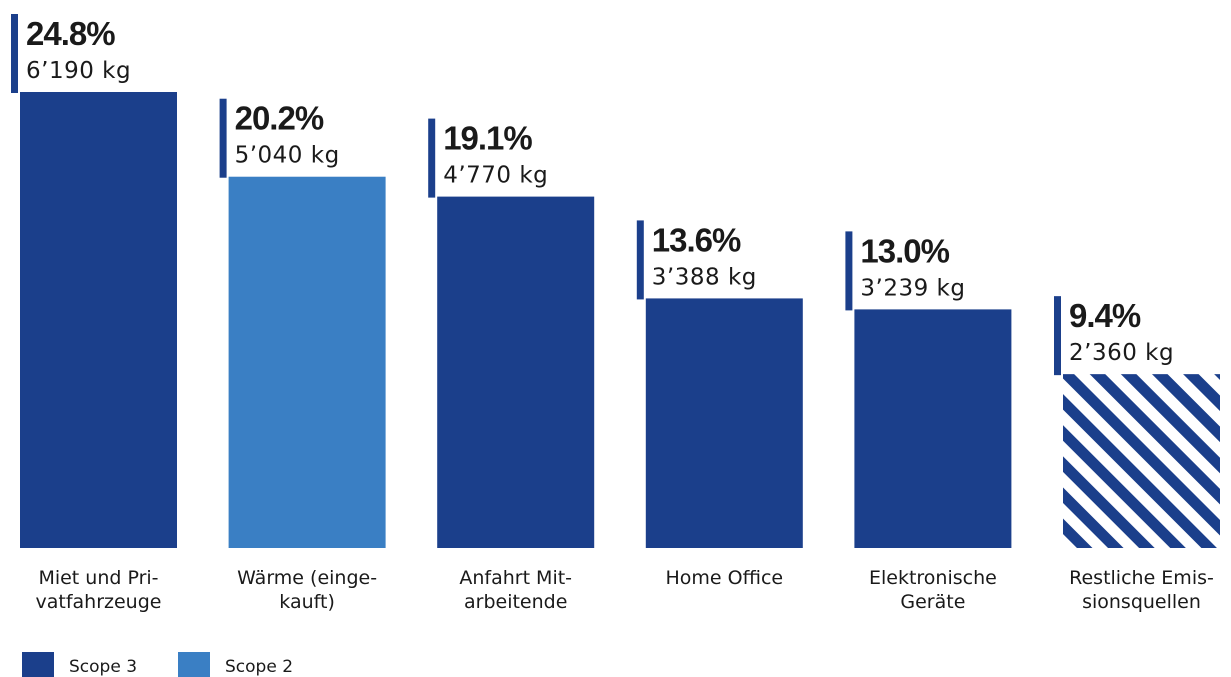  I want to click on legend-item: Scope 2, so click(235, 664).